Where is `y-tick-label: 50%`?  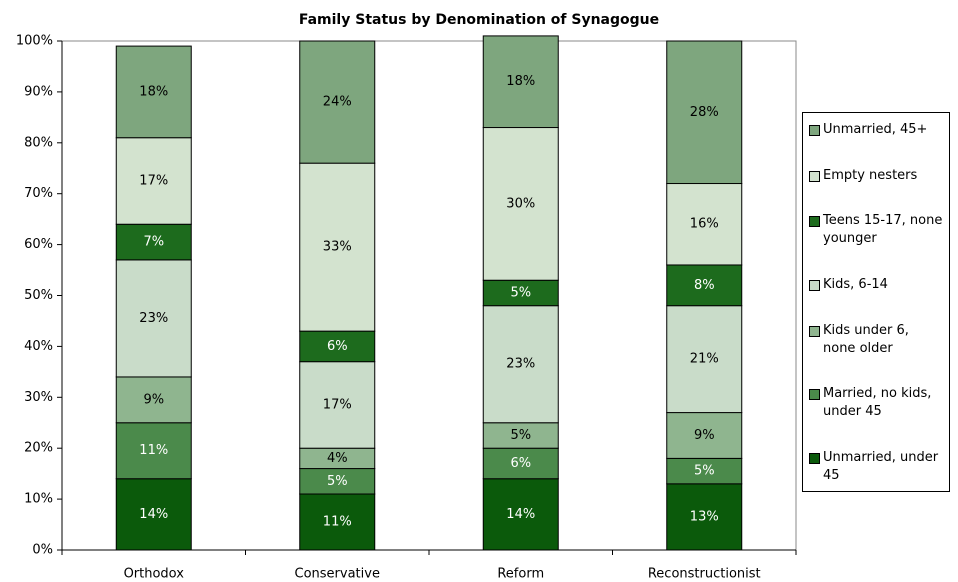
y-tick-label: 50% is located at coordinates (38, 295).